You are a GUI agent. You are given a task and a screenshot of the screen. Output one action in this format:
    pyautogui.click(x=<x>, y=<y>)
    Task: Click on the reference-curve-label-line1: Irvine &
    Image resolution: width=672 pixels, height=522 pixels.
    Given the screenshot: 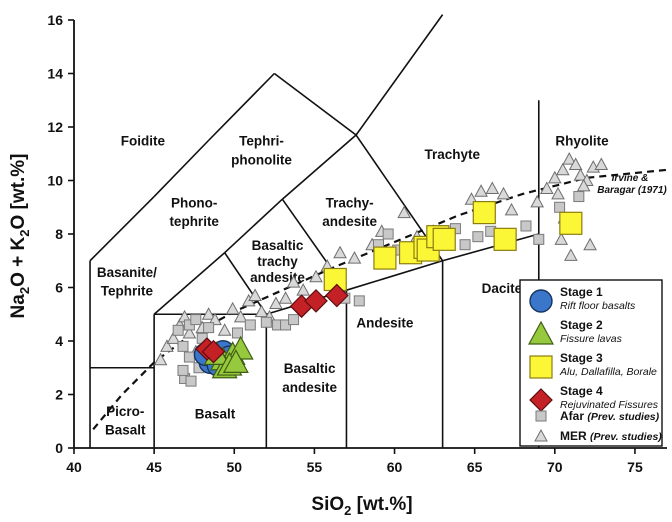 What is the action you would take?
    pyautogui.click(x=630, y=178)
    